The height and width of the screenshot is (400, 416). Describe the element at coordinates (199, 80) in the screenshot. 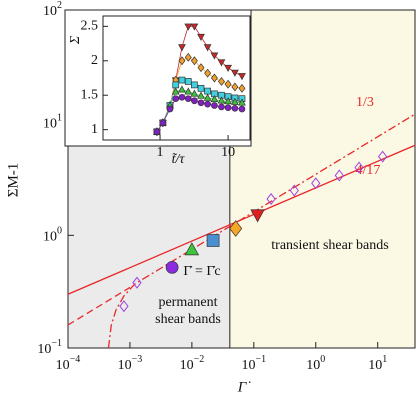

I see `inset-series` at that location.